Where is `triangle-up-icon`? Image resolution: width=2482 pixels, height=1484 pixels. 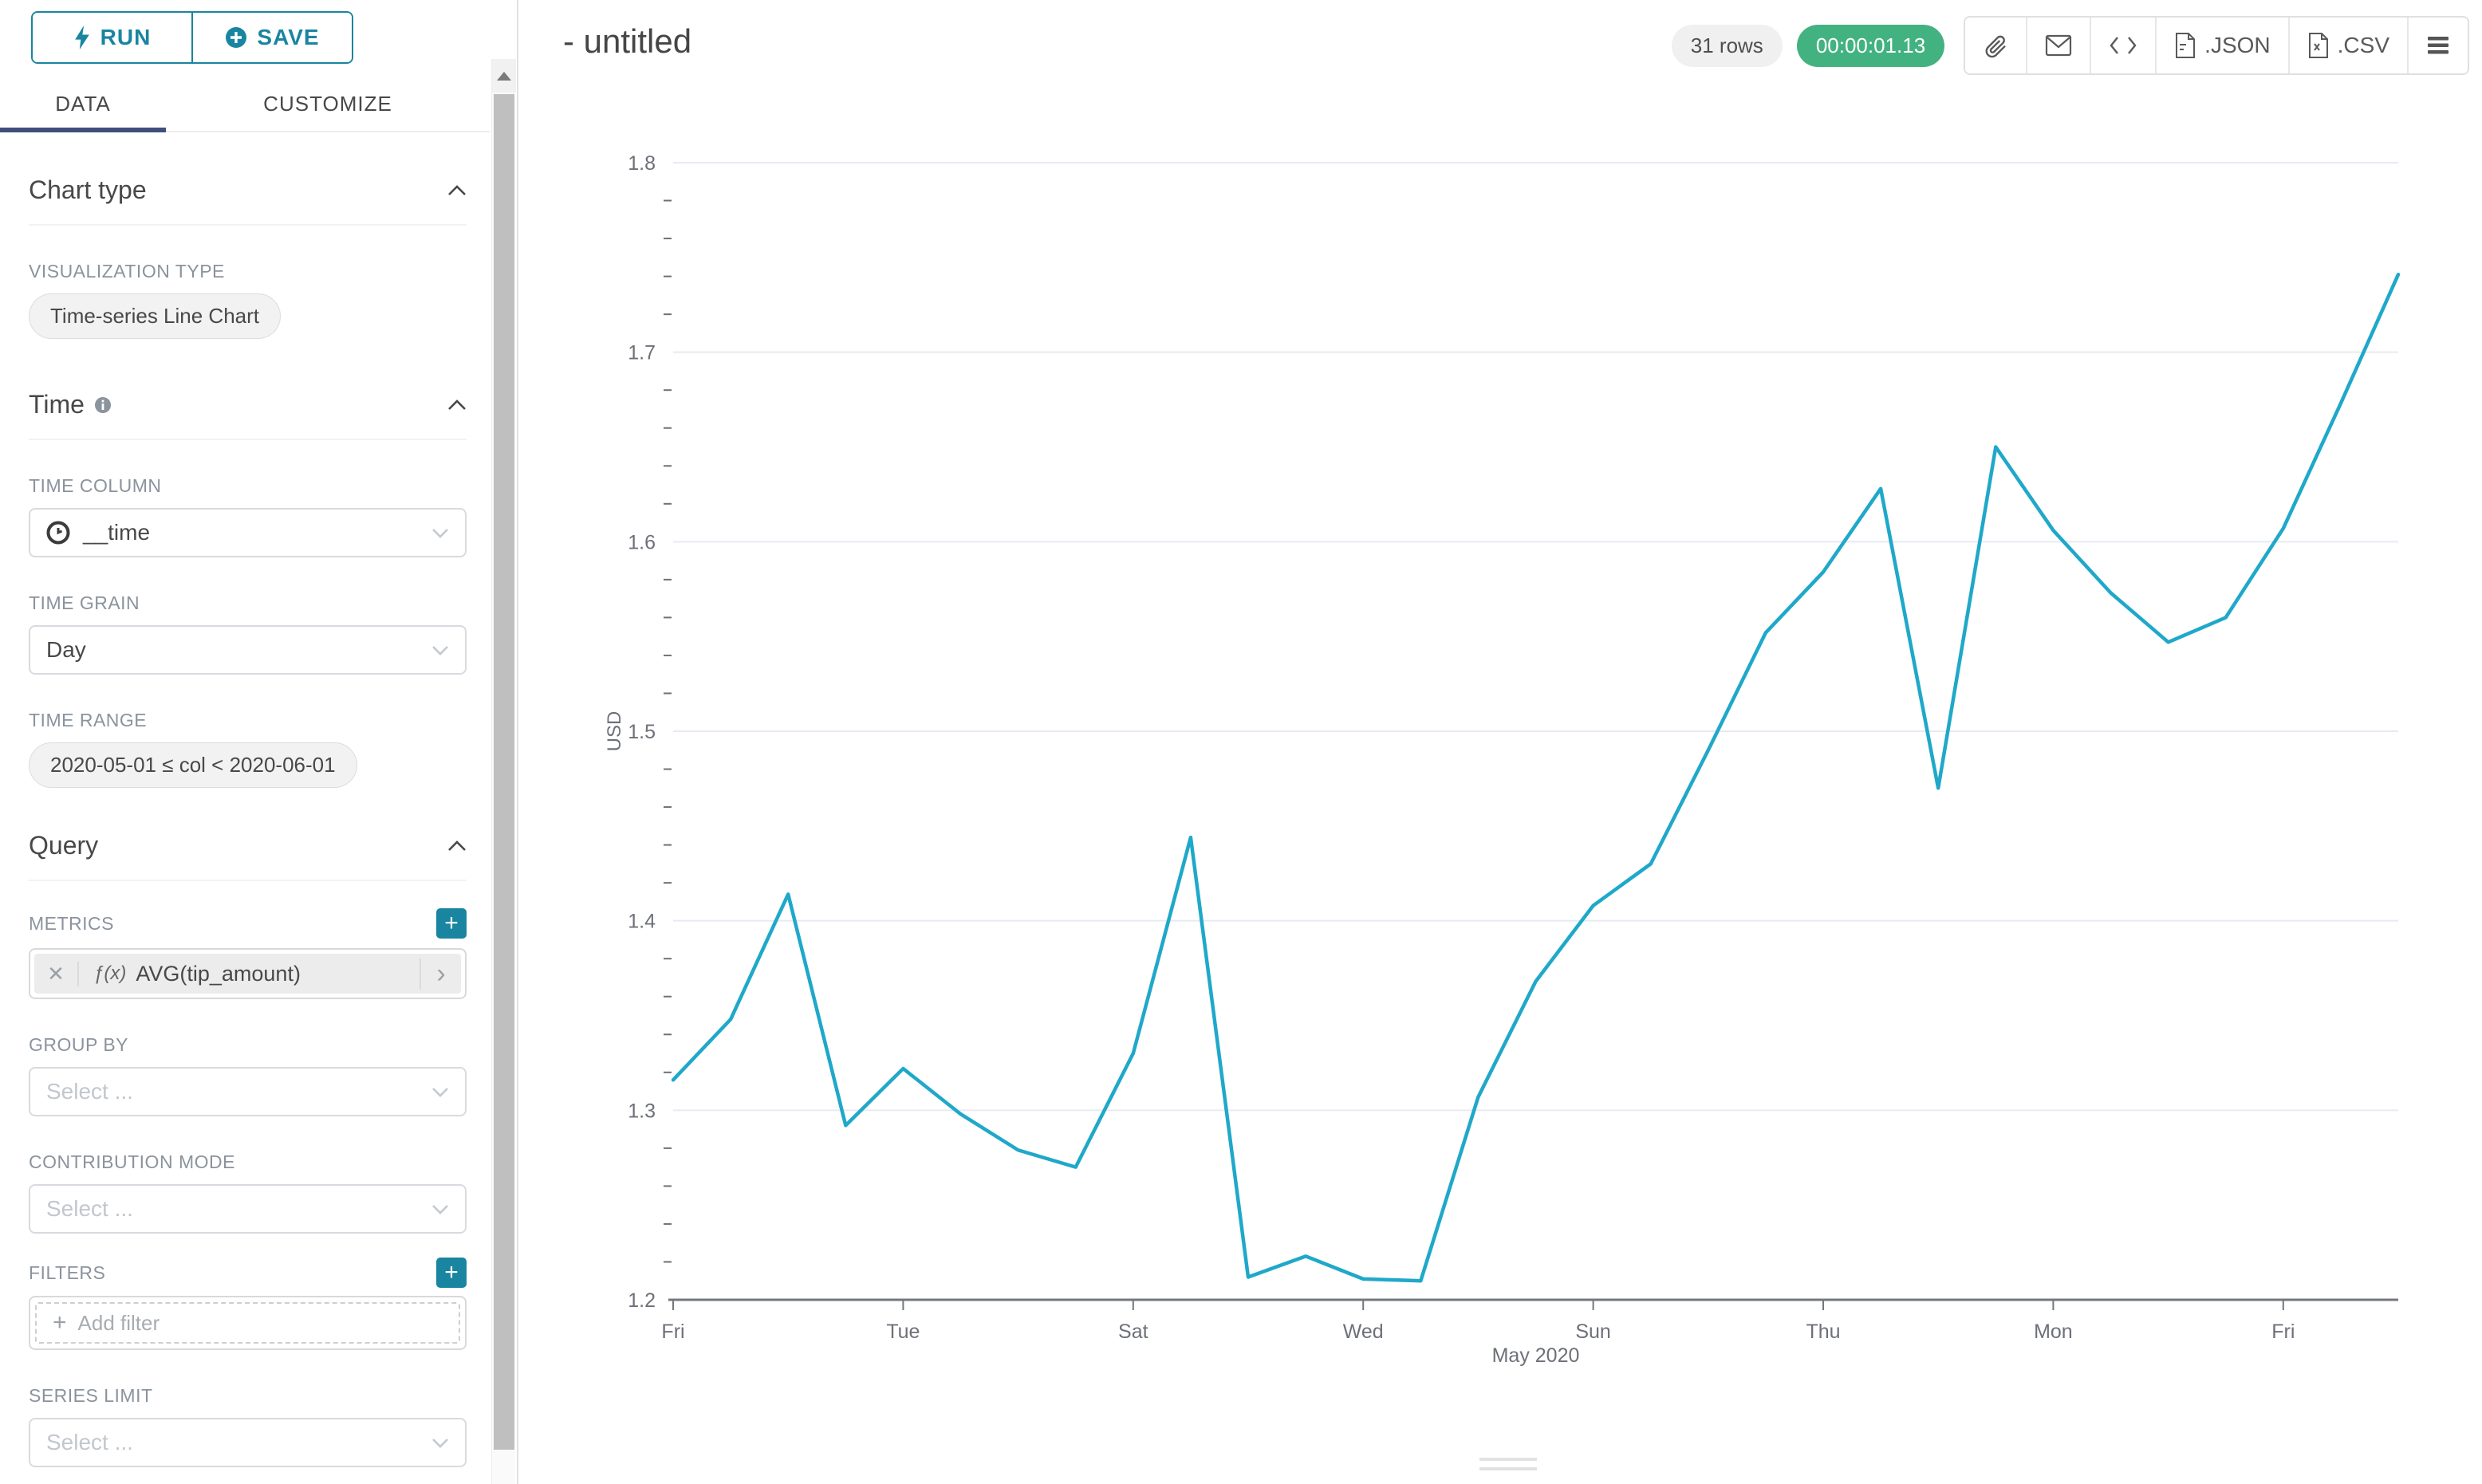
triangle-up-icon is located at coordinates (504, 76).